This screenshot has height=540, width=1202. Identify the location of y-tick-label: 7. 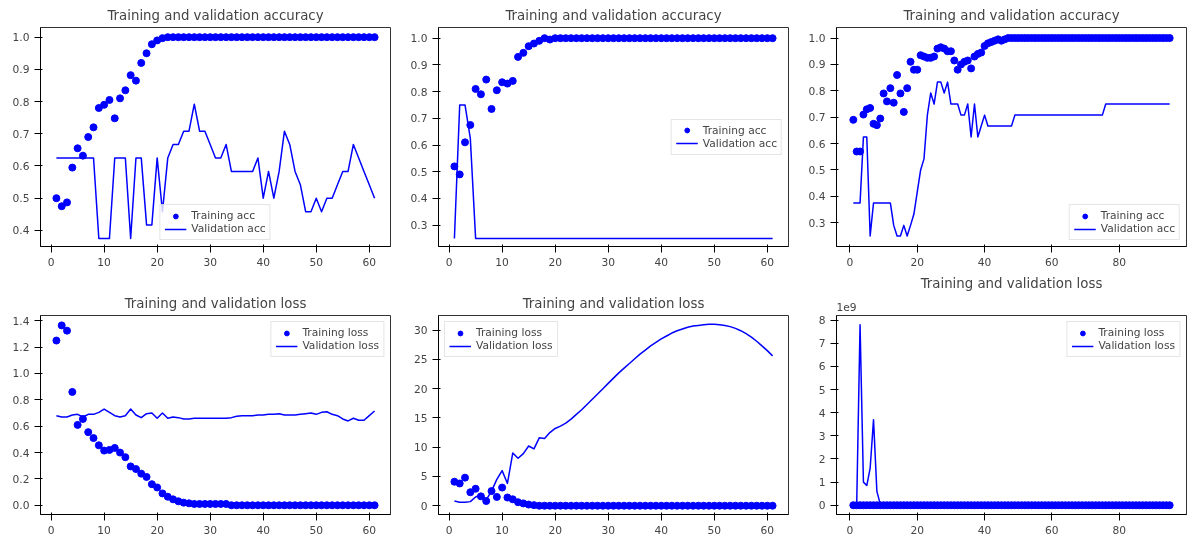
(822, 344).